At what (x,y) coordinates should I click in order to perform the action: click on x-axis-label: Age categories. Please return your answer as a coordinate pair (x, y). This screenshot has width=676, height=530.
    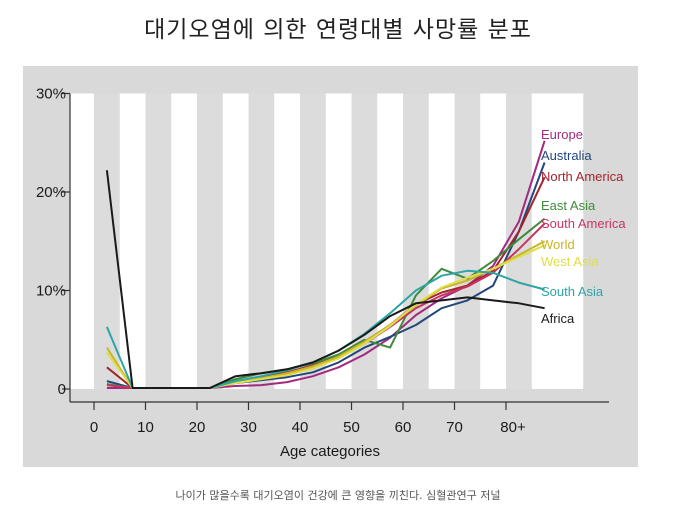
    Looking at the image, I should click on (330, 451).